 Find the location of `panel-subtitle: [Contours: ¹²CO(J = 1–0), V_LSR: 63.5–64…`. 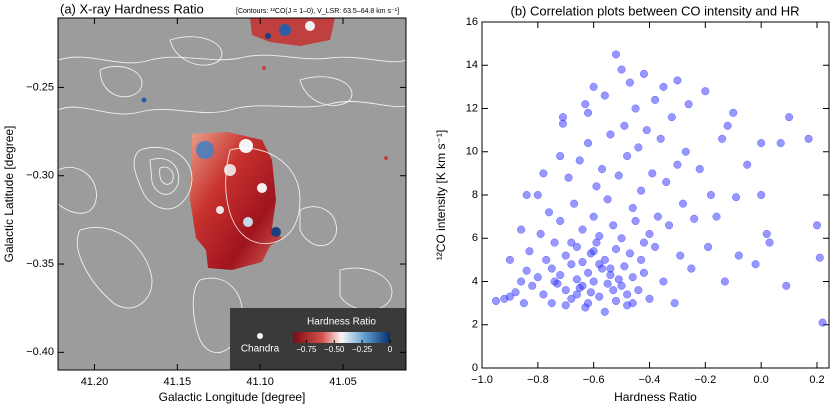

panel-subtitle: [Contours: ¹²CO(J = 1–0), V_LSR: 63.5–64… is located at coordinates (317, 11).